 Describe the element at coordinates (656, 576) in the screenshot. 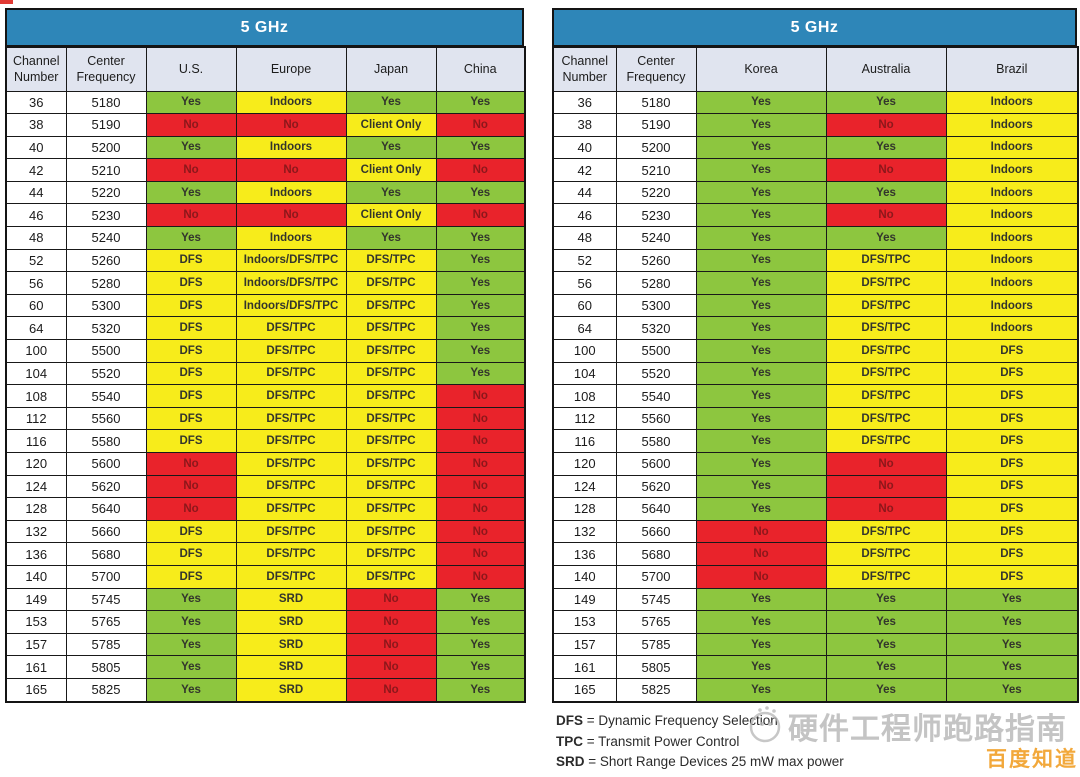

I see `frequency-cell: 5700` at that location.